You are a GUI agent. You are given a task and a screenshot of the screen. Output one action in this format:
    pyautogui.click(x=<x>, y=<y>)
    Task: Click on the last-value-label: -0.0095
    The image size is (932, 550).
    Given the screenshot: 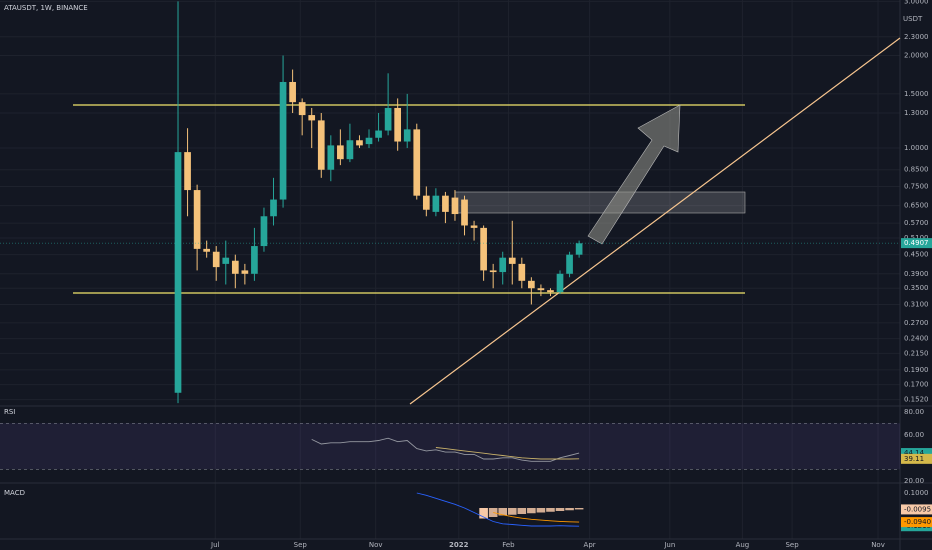 What is the action you would take?
    pyautogui.click(x=917, y=509)
    